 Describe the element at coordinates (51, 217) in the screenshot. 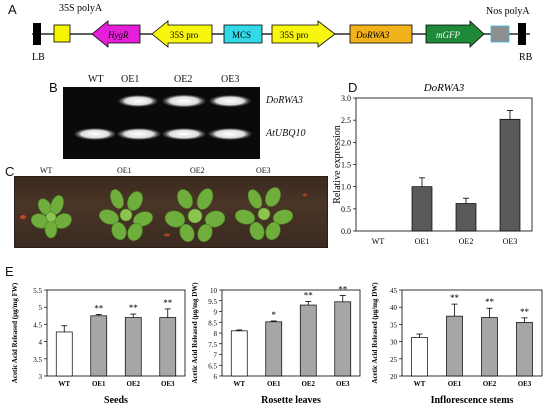

I see `rosette-wt` at that location.